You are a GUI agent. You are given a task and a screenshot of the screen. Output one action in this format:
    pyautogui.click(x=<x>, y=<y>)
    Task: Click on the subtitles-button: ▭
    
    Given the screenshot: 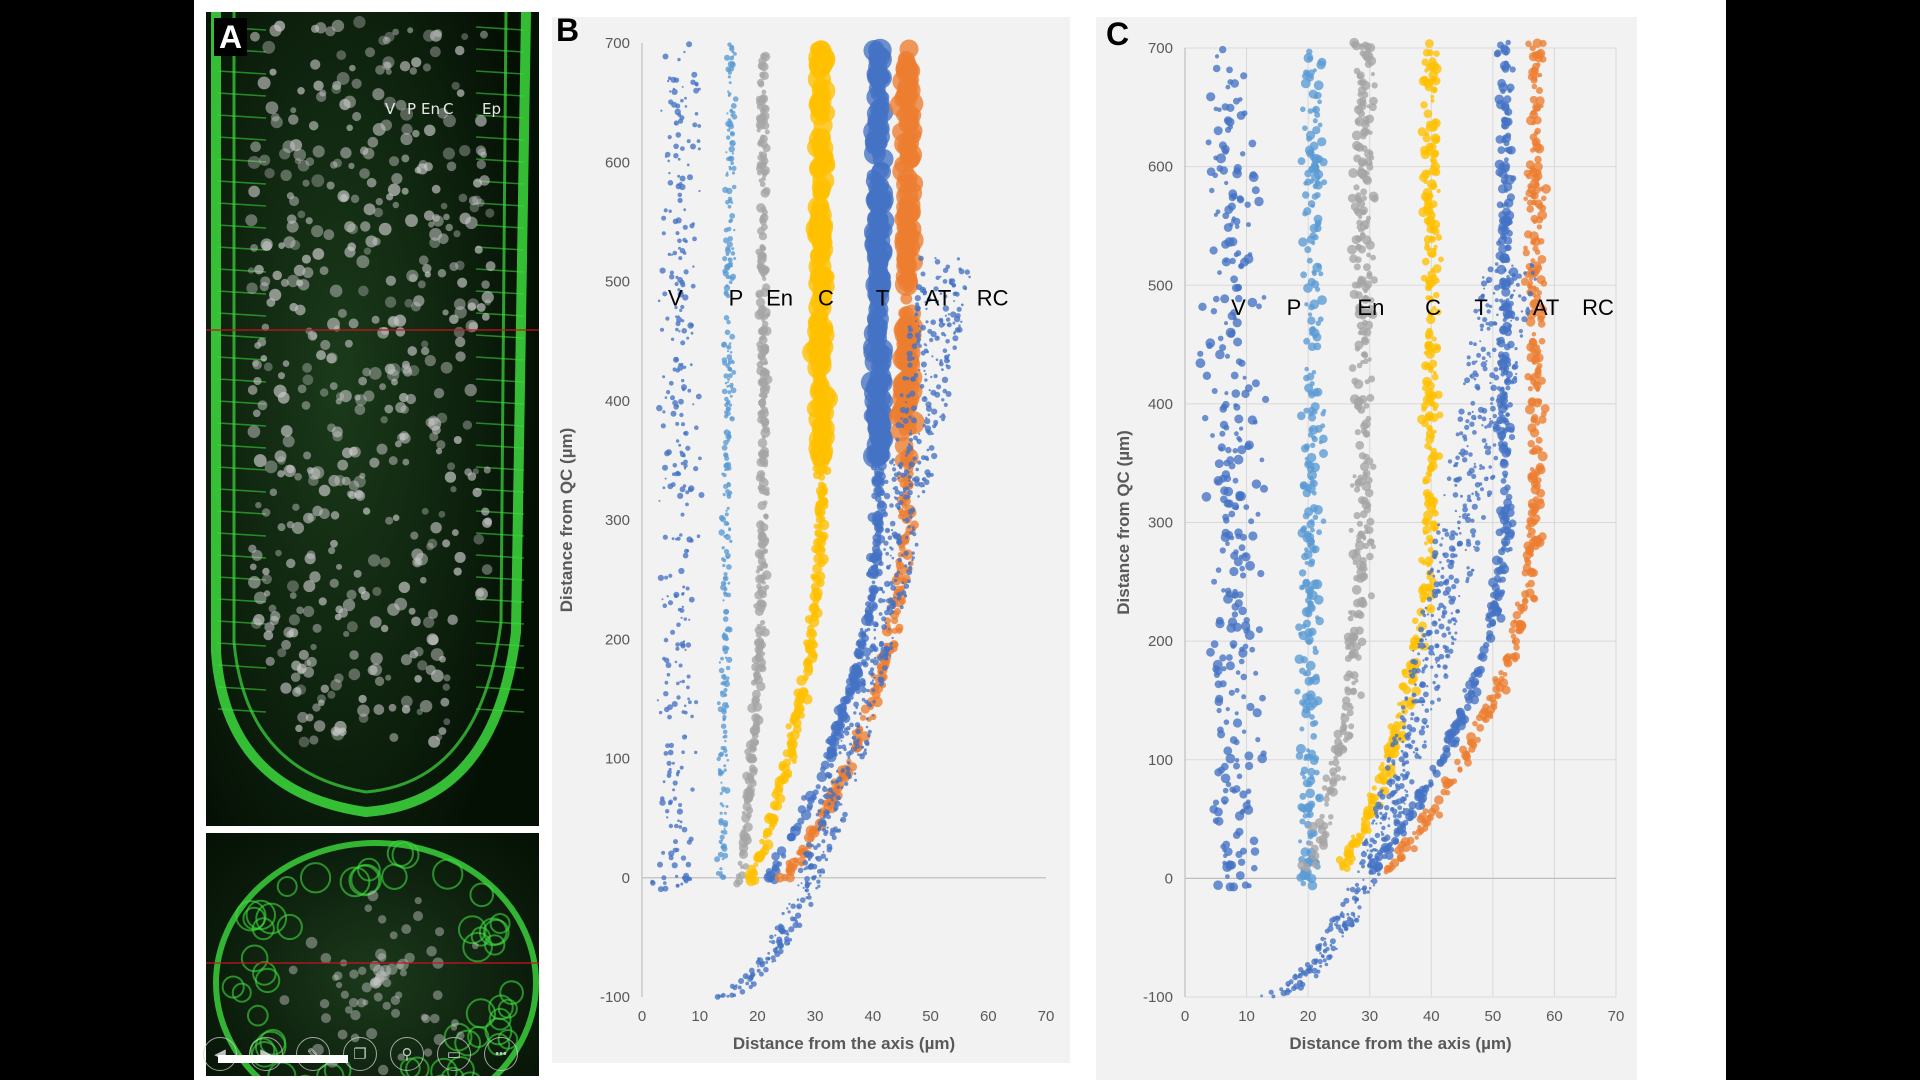 What is the action you would take?
    pyautogui.click(x=454, y=1054)
    